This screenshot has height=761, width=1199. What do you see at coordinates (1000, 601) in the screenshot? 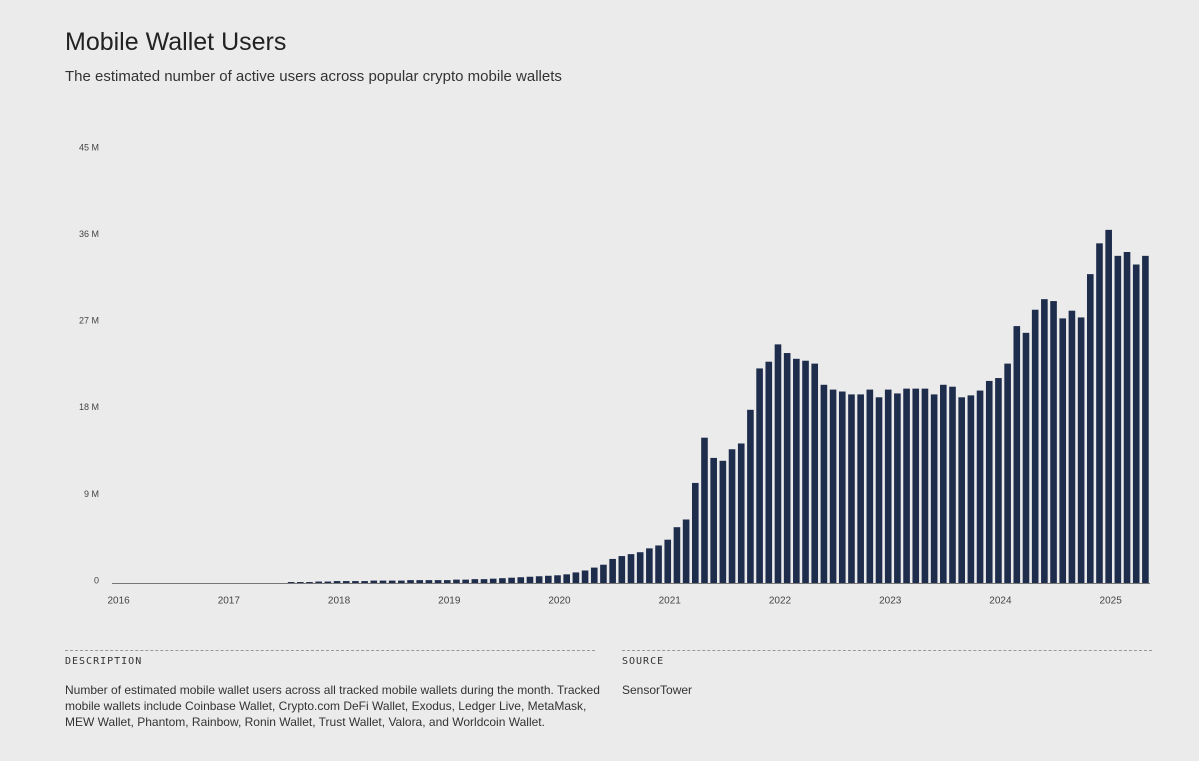
I see `x-tick-label: 2024` at bounding box center [1000, 601].